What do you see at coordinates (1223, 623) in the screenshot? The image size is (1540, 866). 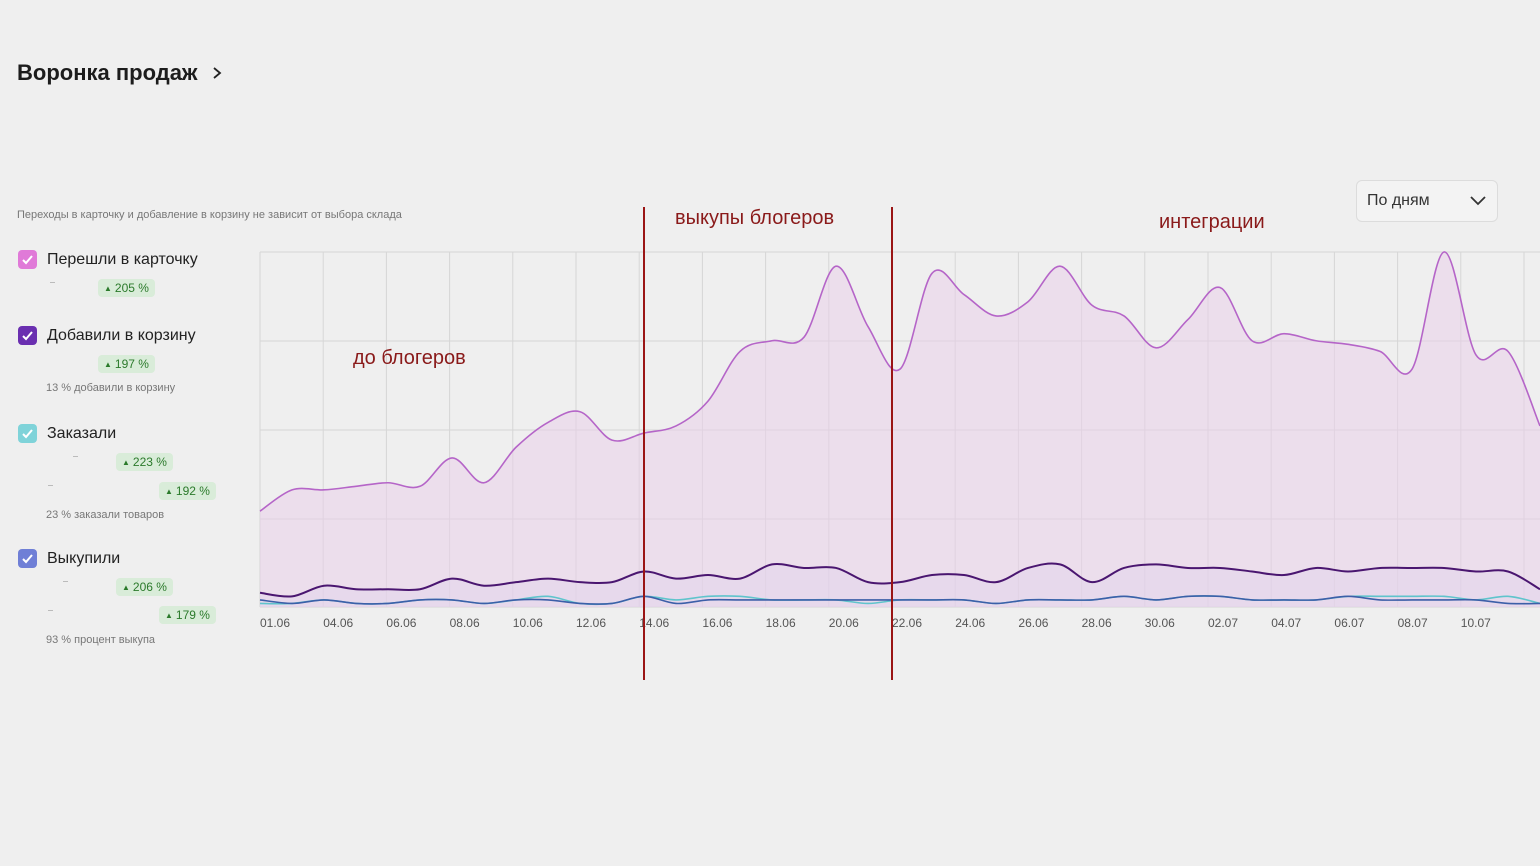 I see `x-tick-label: 02.07` at bounding box center [1223, 623].